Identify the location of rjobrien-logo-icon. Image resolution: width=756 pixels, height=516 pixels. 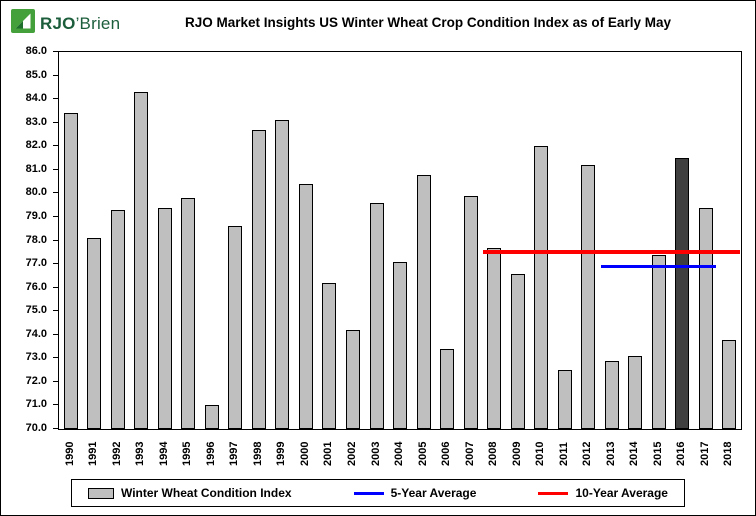
(23, 23).